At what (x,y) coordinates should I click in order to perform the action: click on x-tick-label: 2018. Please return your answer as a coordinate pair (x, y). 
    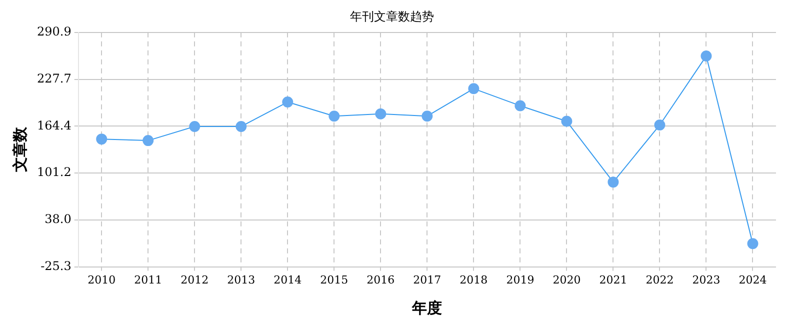
    Looking at the image, I should click on (474, 279).